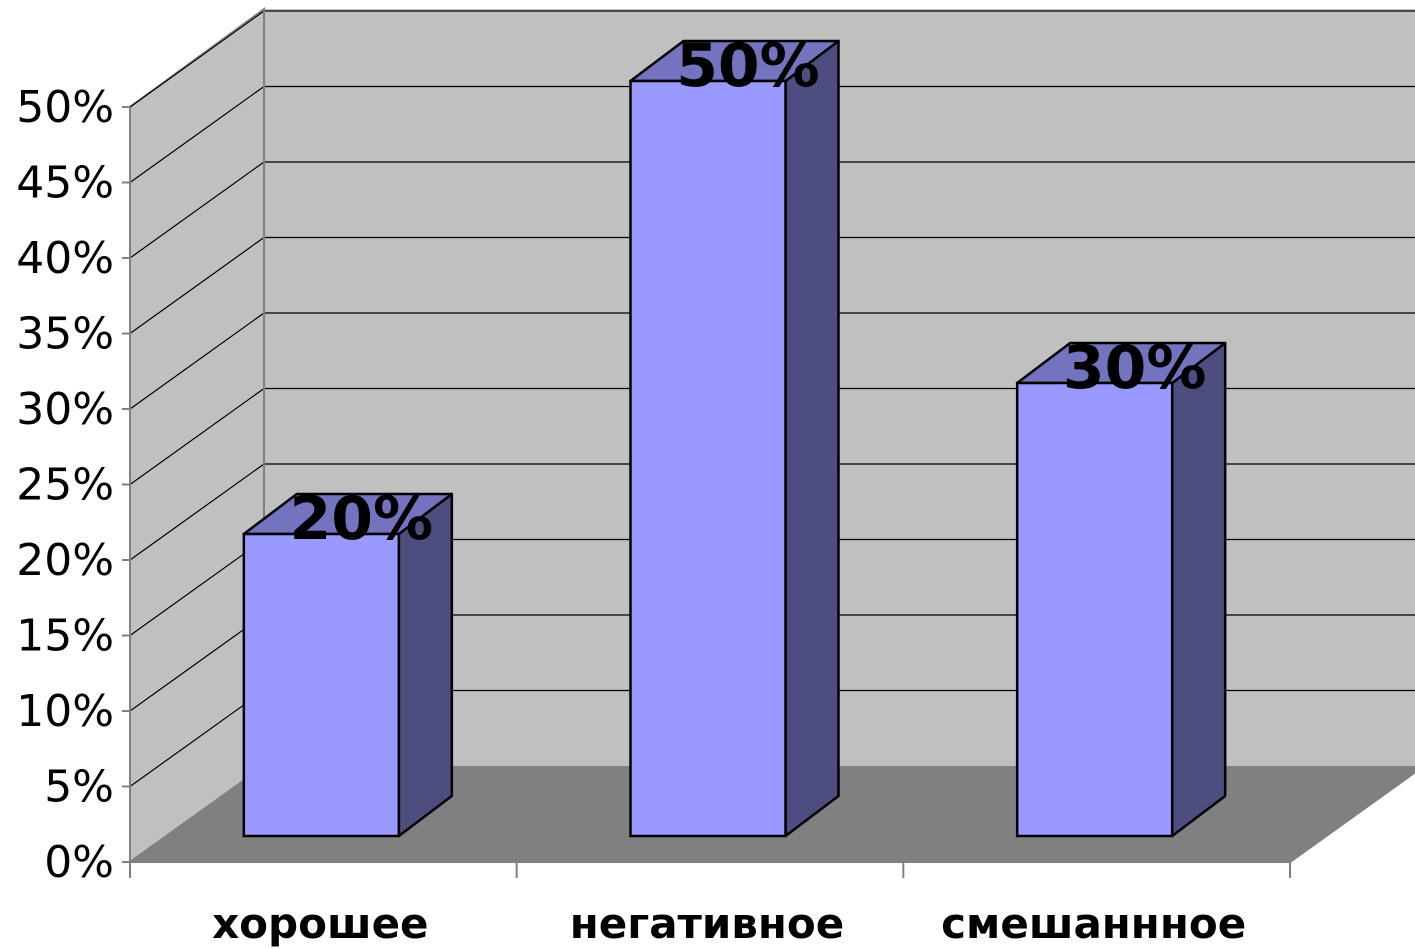  I want to click on y-tick-label: 40%, so click(65, 258).